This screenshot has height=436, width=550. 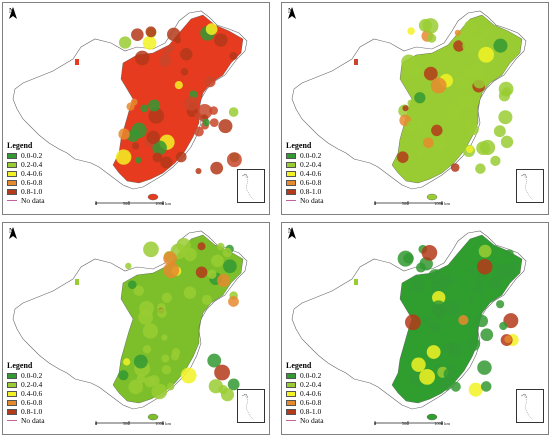 What do you see at coordinates (26, 182) in the screenshot?
I see `legend-item: 0.6-0.8` at bounding box center [26, 182].